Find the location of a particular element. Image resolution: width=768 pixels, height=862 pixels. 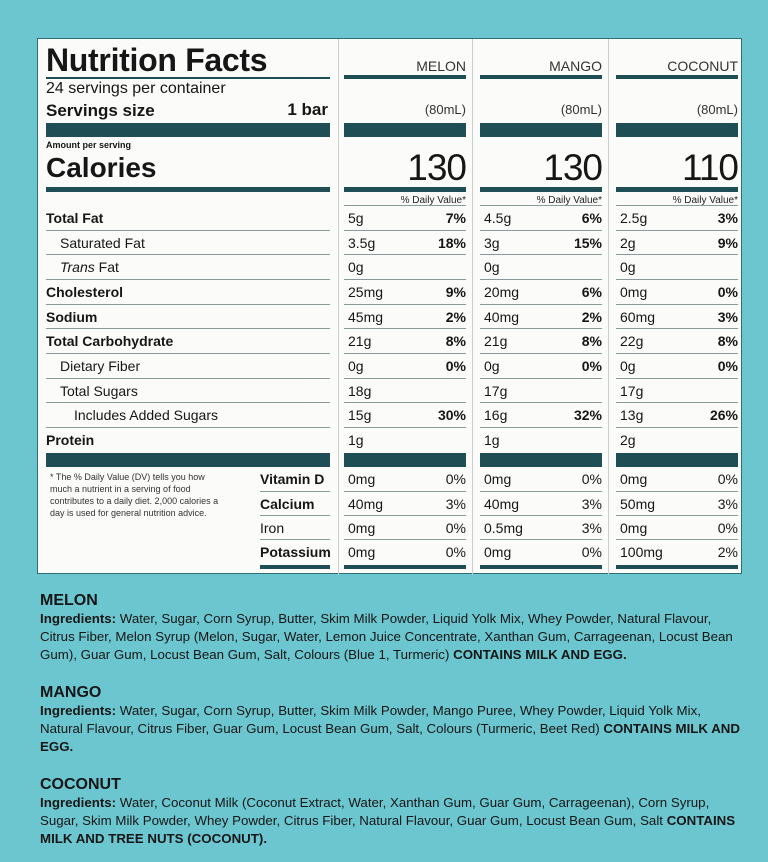

nutrient-dv: 8% is located at coordinates (455, 341).